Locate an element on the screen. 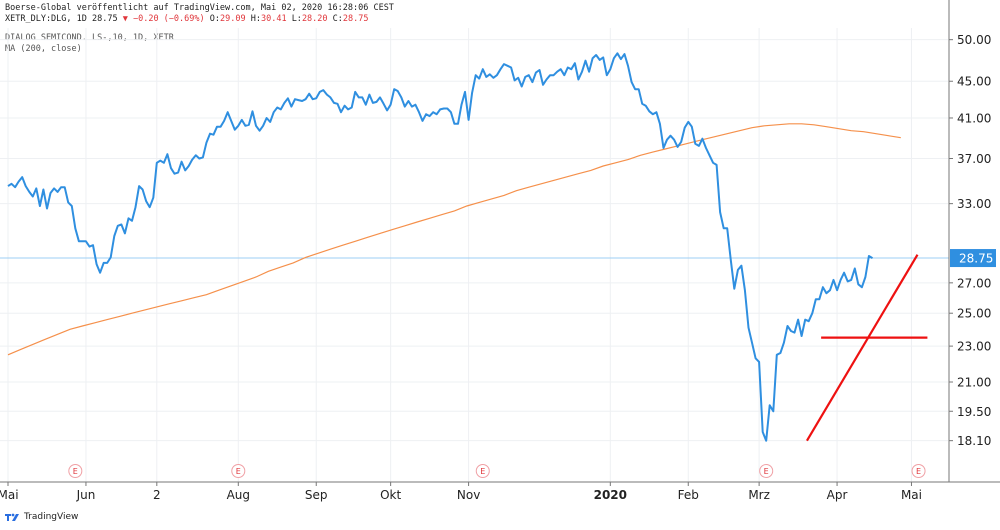 This screenshot has height=530, width=1000. last-price-badge: 28.75 is located at coordinates (973, 258).